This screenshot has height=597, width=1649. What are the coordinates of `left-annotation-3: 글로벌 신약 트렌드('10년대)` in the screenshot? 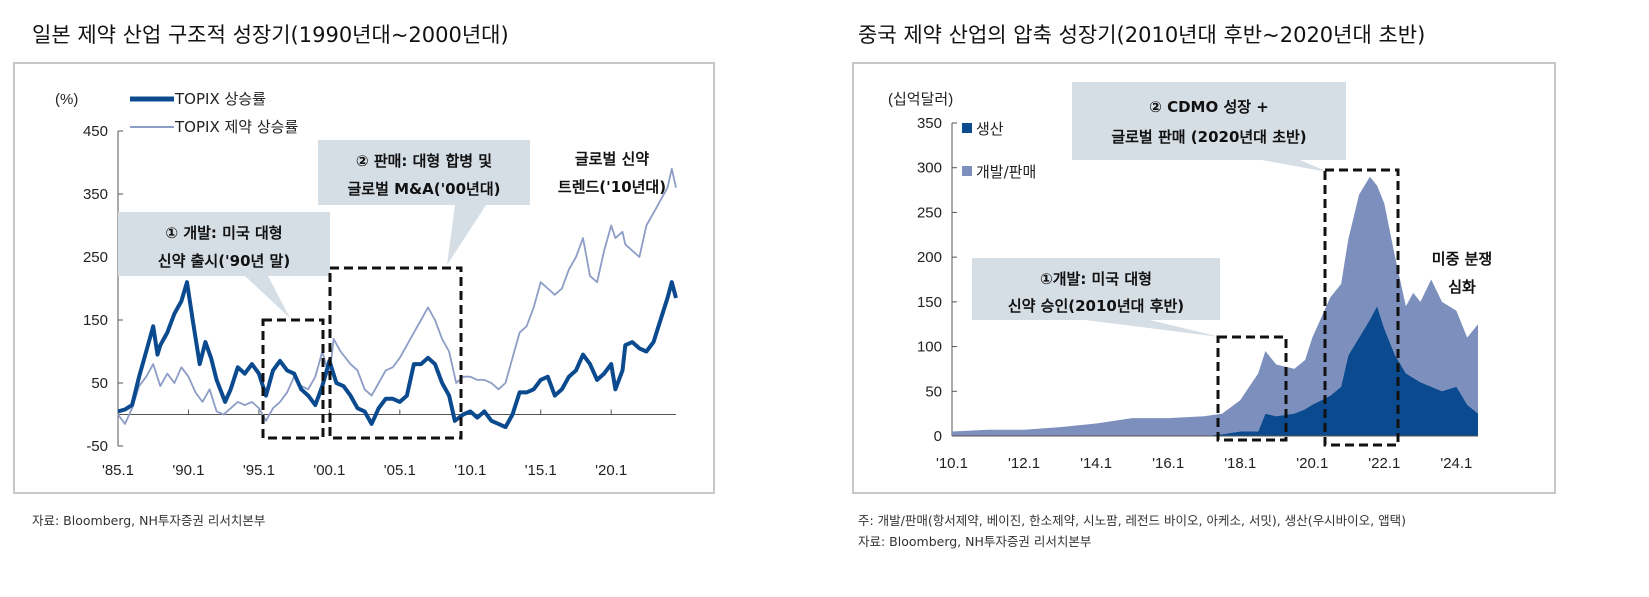 It's located at (612, 173).